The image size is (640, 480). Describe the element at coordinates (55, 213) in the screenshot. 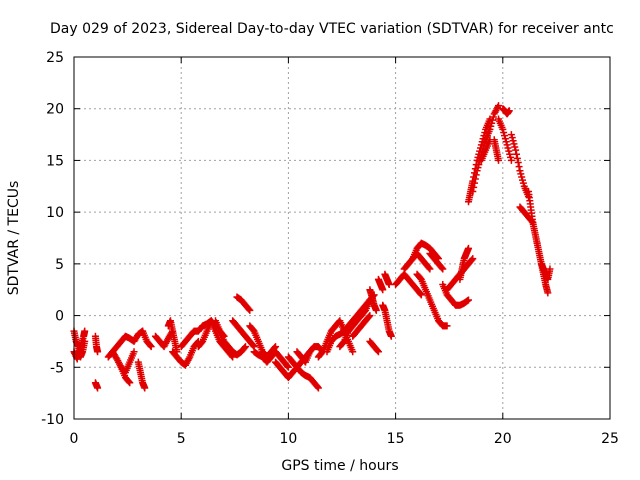

I see `y-tick-label: 10` at that location.